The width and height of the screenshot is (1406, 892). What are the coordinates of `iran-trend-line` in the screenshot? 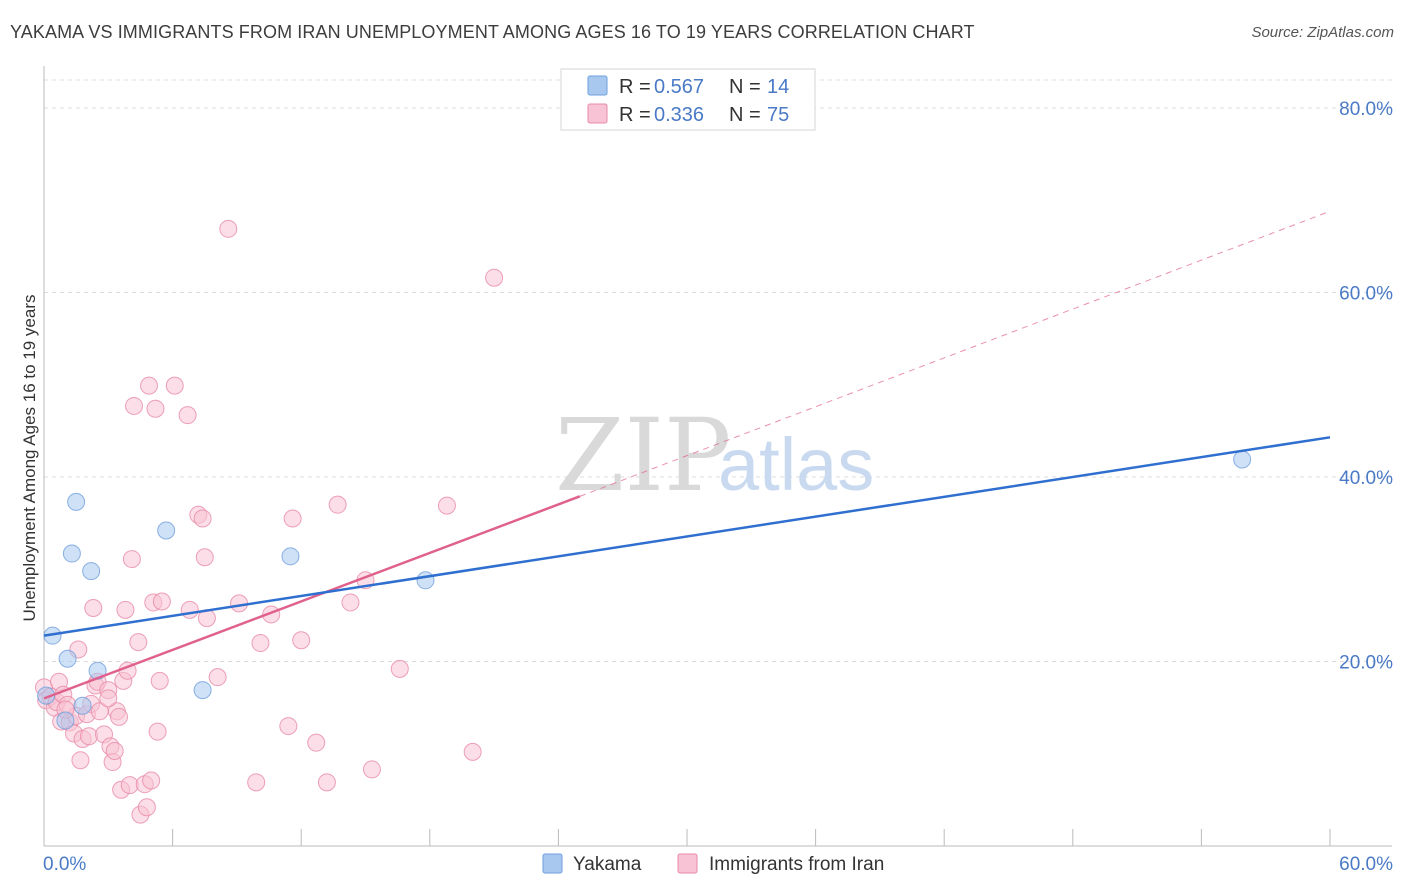 It's located at (312, 597).